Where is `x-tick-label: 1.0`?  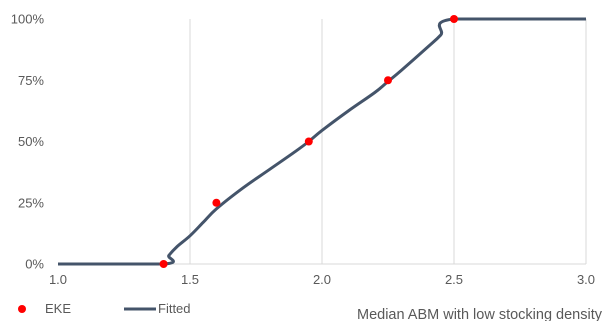 x-tick-label: 1.0 is located at coordinates (58, 279).